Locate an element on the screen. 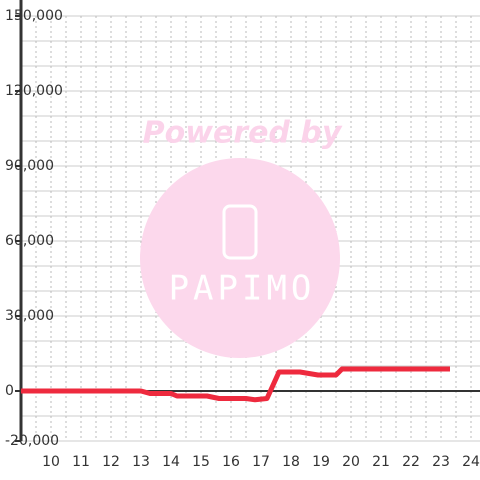 This screenshot has height=480, width=480. x-tick-label: 21 is located at coordinates (381, 462).